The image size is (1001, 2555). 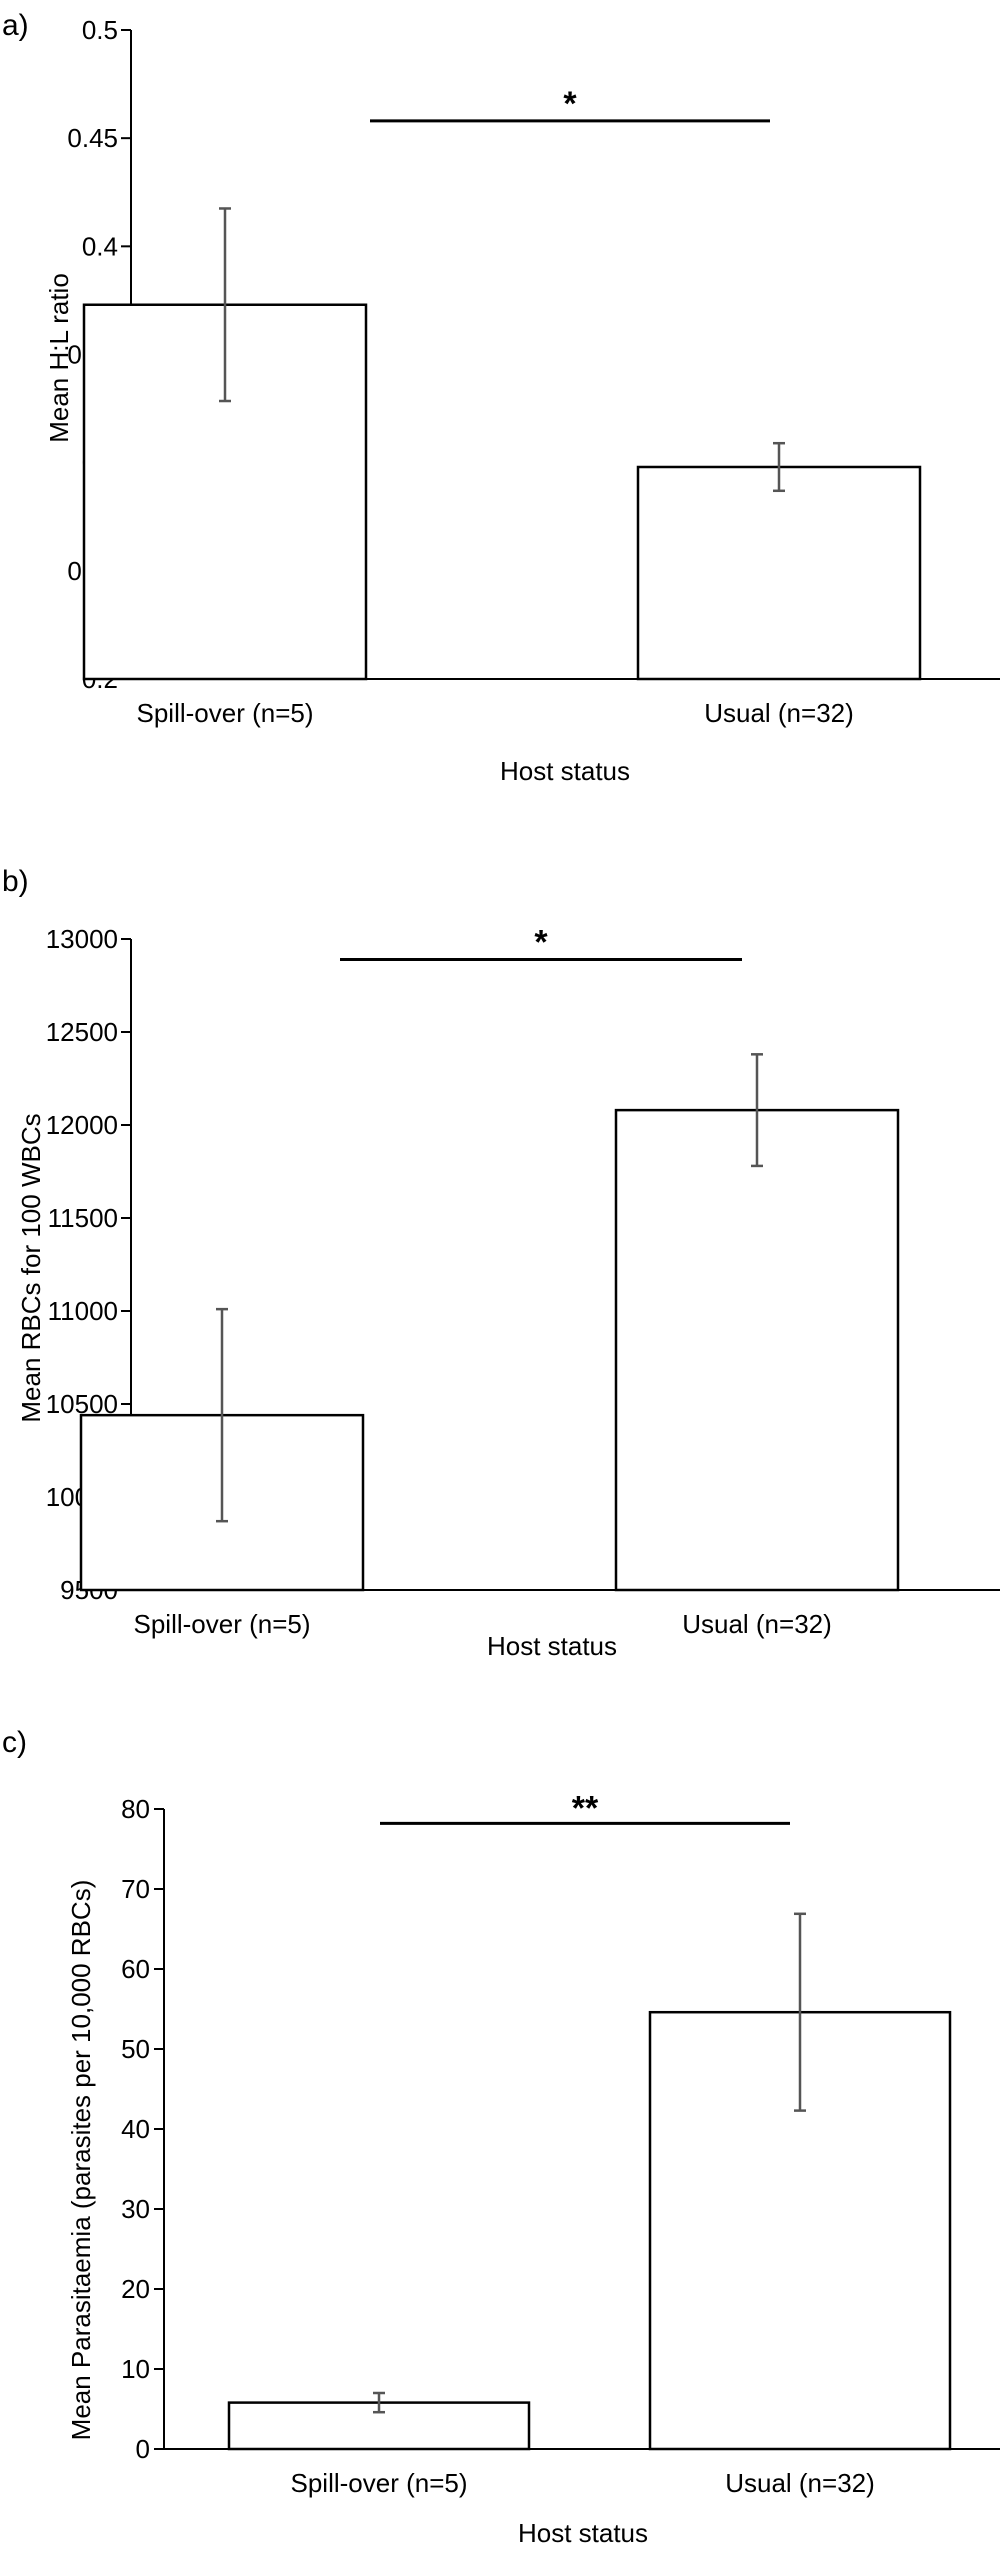 I want to click on error-bar-b-spill-over, so click(x=222, y=1415).